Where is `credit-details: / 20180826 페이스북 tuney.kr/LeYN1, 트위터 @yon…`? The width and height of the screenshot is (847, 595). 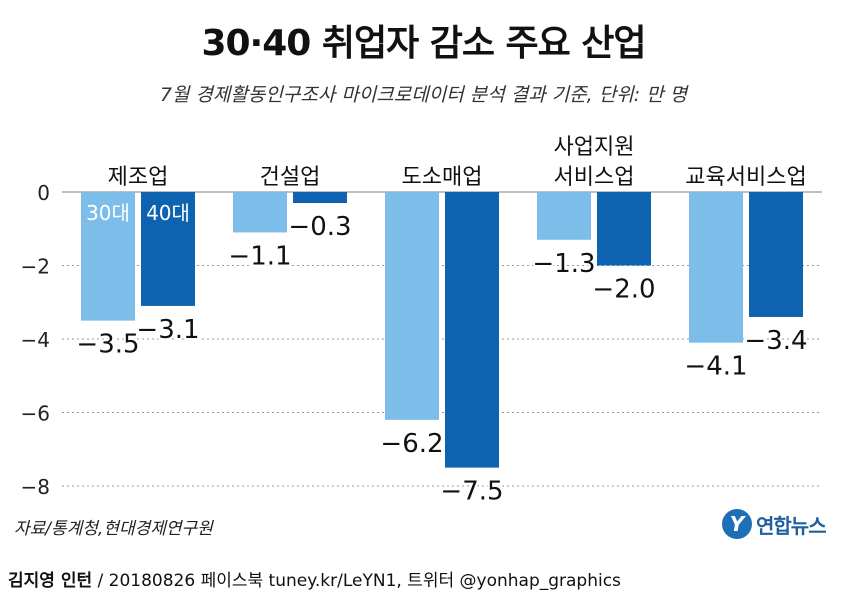 credit-details: / 20180826 페이스북 tuney.kr/LeYN1, 트위터 @yon… is located at coordinates (356, 581).